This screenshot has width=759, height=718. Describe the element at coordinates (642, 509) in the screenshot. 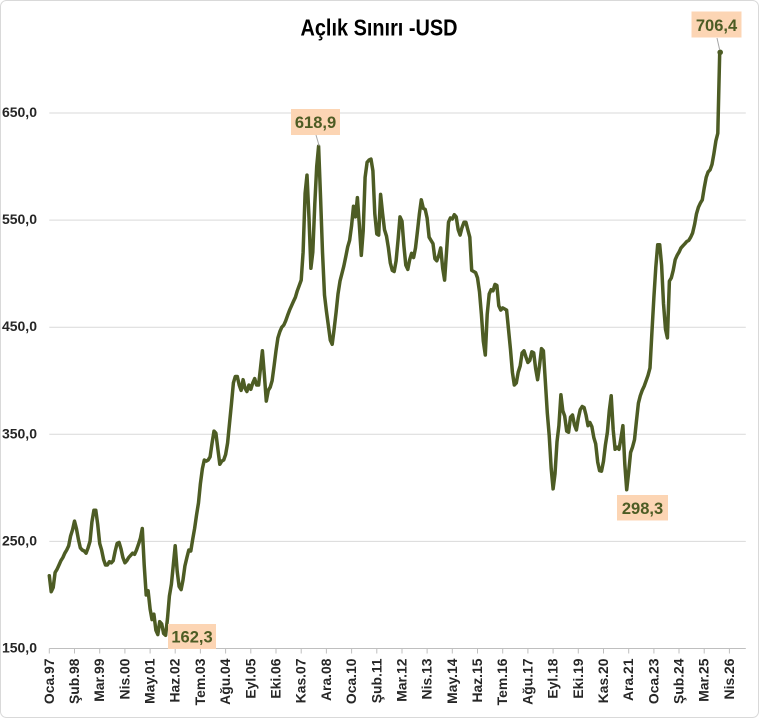

I see `svg-text: 298,3` at that location.